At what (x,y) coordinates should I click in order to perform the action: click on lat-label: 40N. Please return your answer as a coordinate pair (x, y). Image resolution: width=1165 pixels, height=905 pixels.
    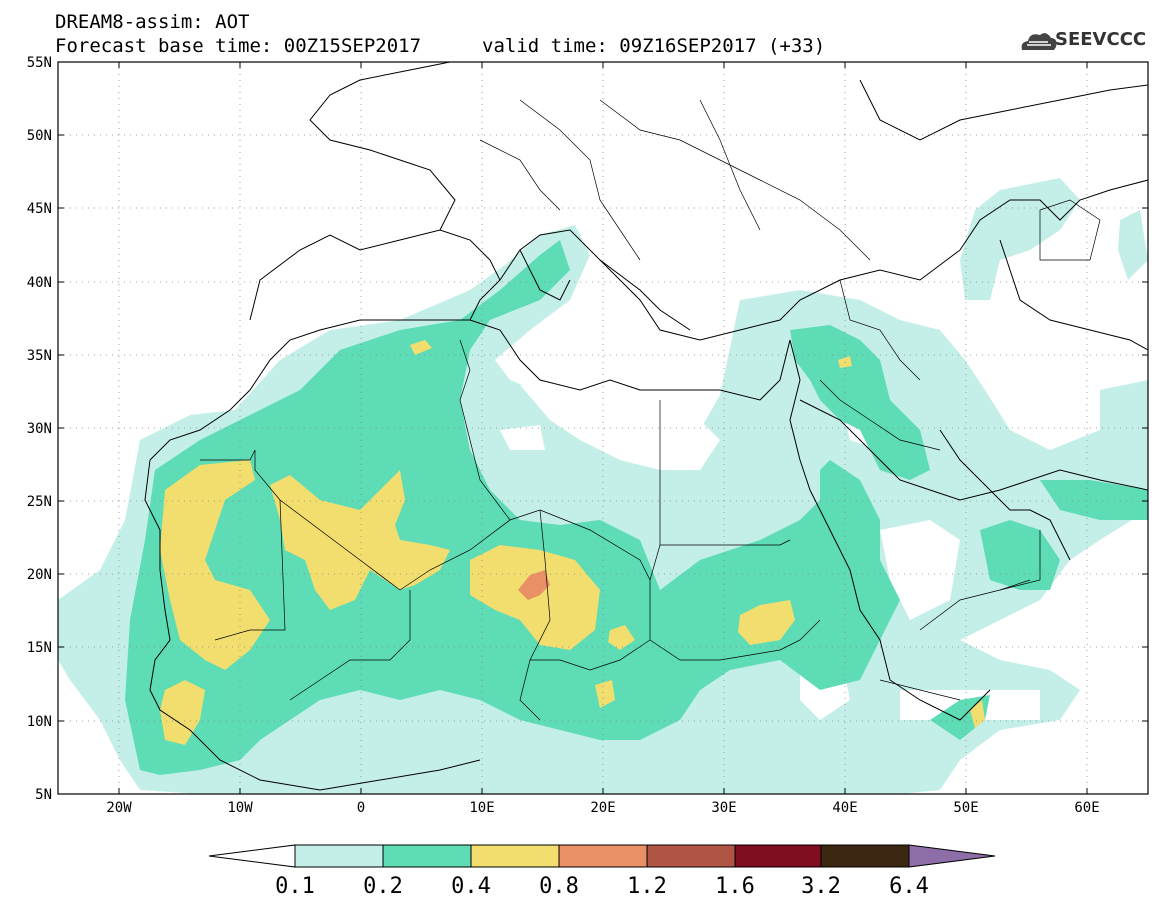
    Looking at the image, I should click on (39, 283).